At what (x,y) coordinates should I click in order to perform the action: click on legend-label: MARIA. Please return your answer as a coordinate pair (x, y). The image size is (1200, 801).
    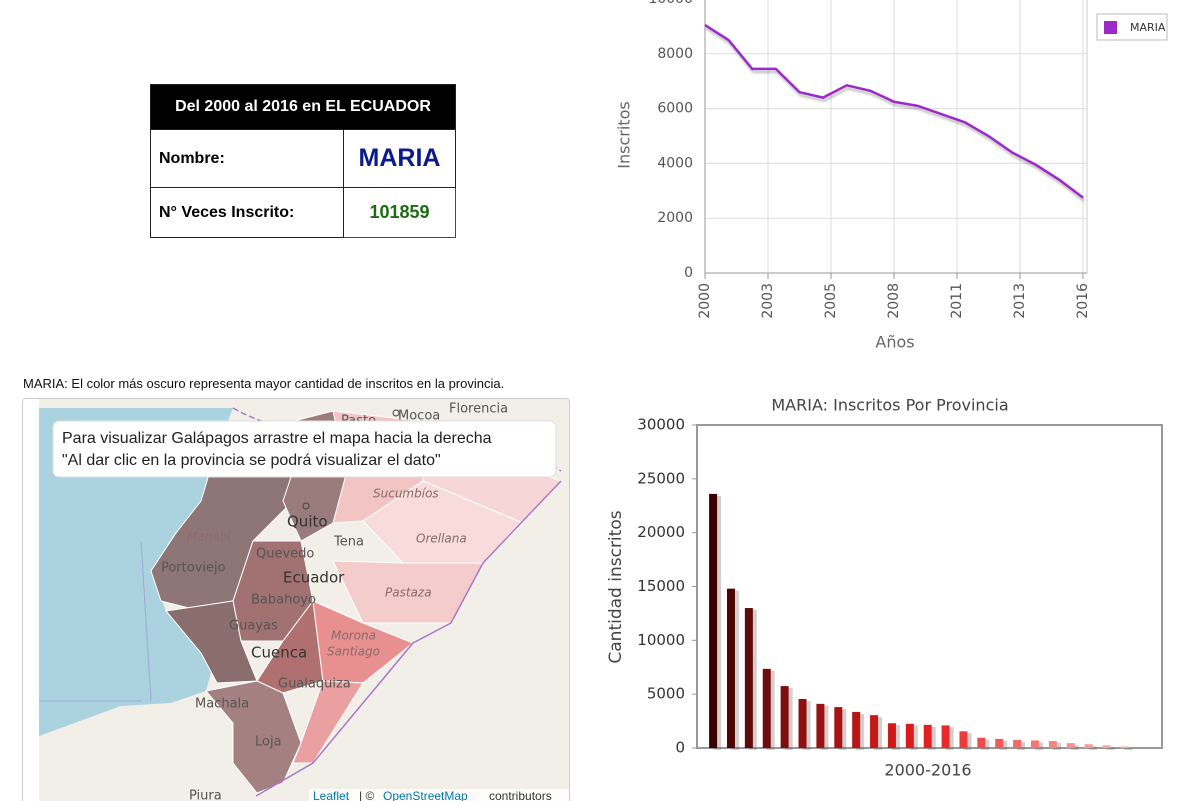
    Looking at the image, I should click on (1148, 27).